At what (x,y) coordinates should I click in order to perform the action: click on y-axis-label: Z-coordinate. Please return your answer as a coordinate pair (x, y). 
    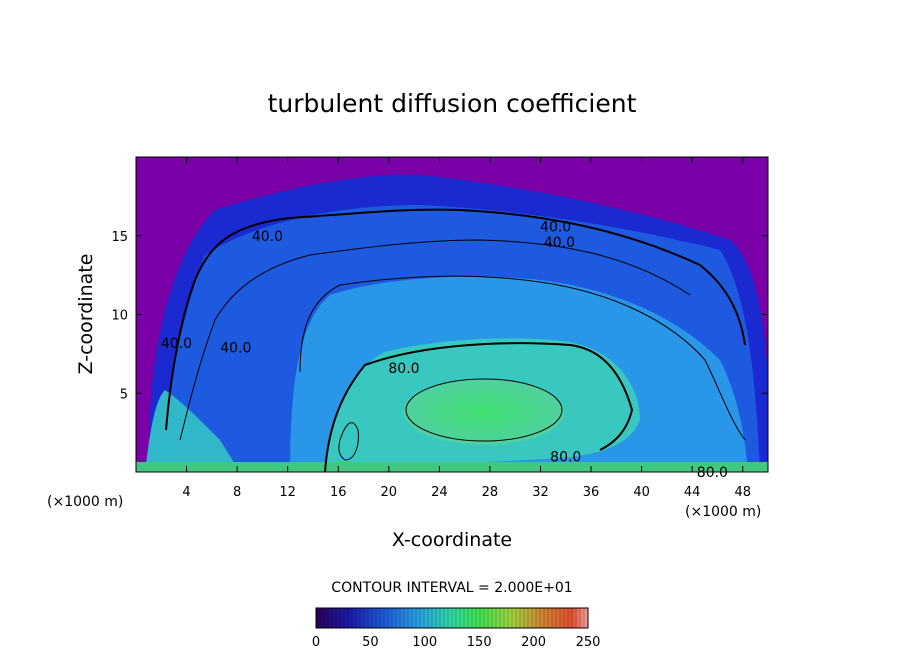
    Looking at the image, I should click on (86, 314).